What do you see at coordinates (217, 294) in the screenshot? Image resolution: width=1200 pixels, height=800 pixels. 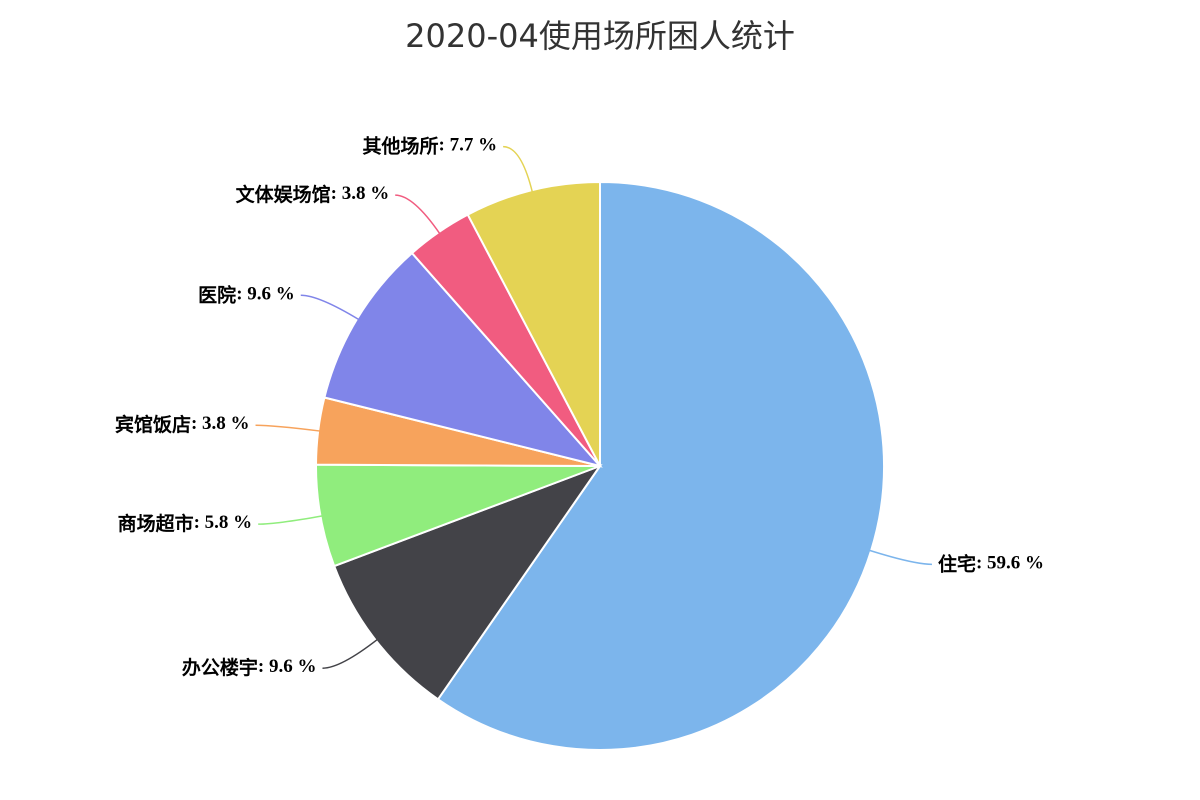 I see `label-name: 医院` at bounding box center [217, 294].